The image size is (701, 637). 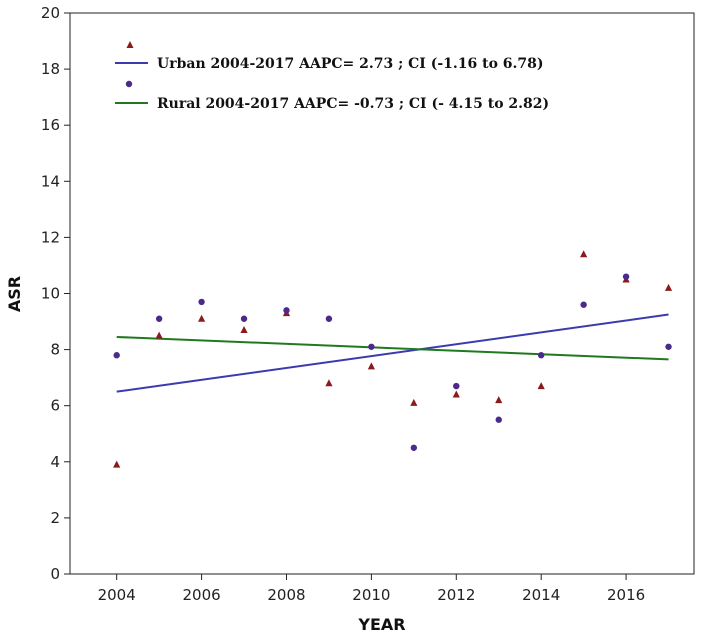 I want to click on x-tick-label: 2006, so click(x=201, y=595).